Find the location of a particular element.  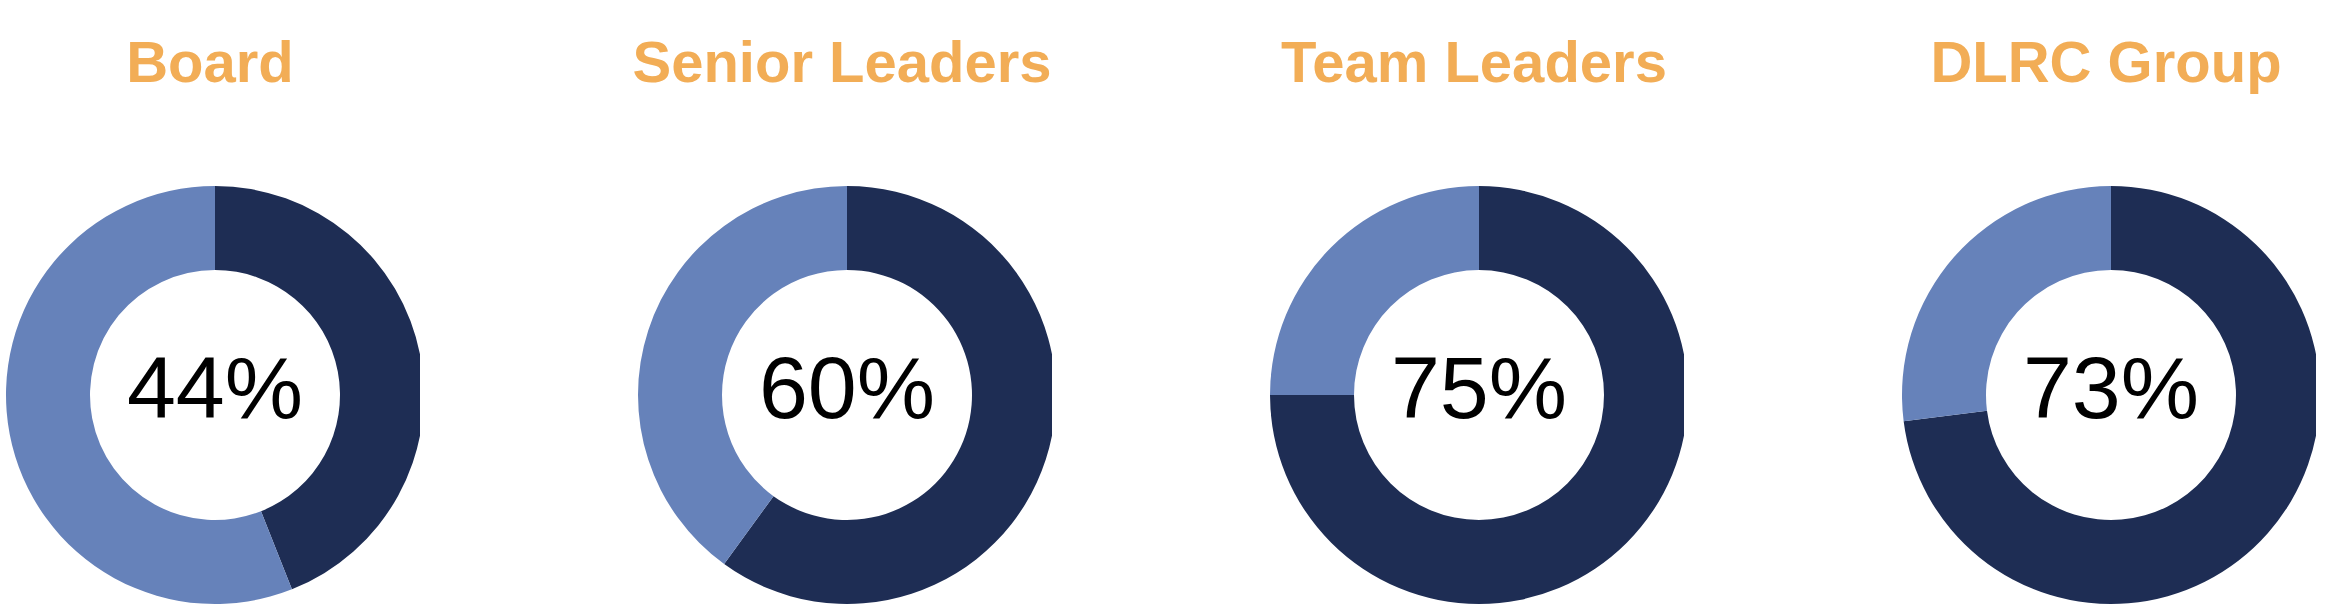

data-label: 60% is located at coordinates (847, 387).